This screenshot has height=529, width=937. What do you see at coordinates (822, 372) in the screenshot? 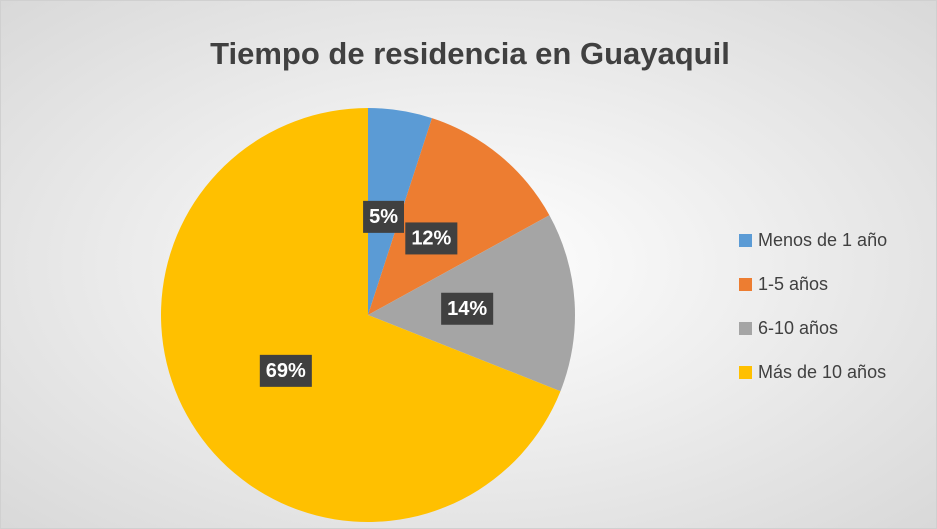
I see `legend-label: Más de 10 años` at bounding box center [822, 372].